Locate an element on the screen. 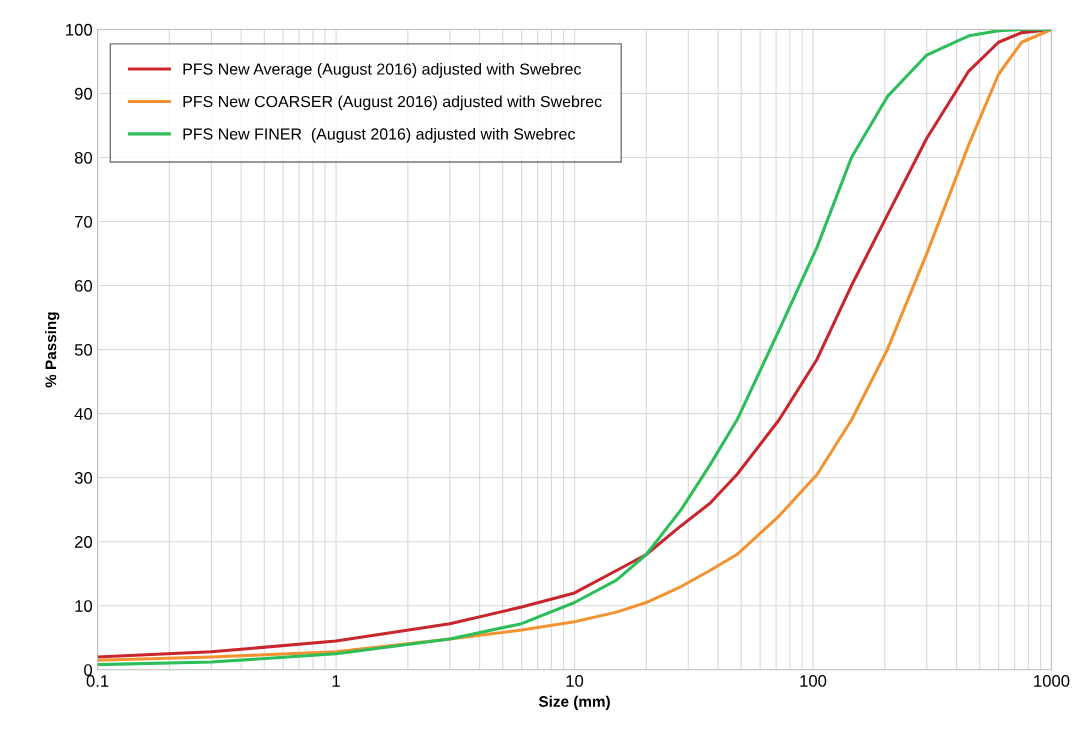 Image resolution: width=1084 pixels, height=736 pixels. y-tick-label: 30 is located at coordinates (83, 478).